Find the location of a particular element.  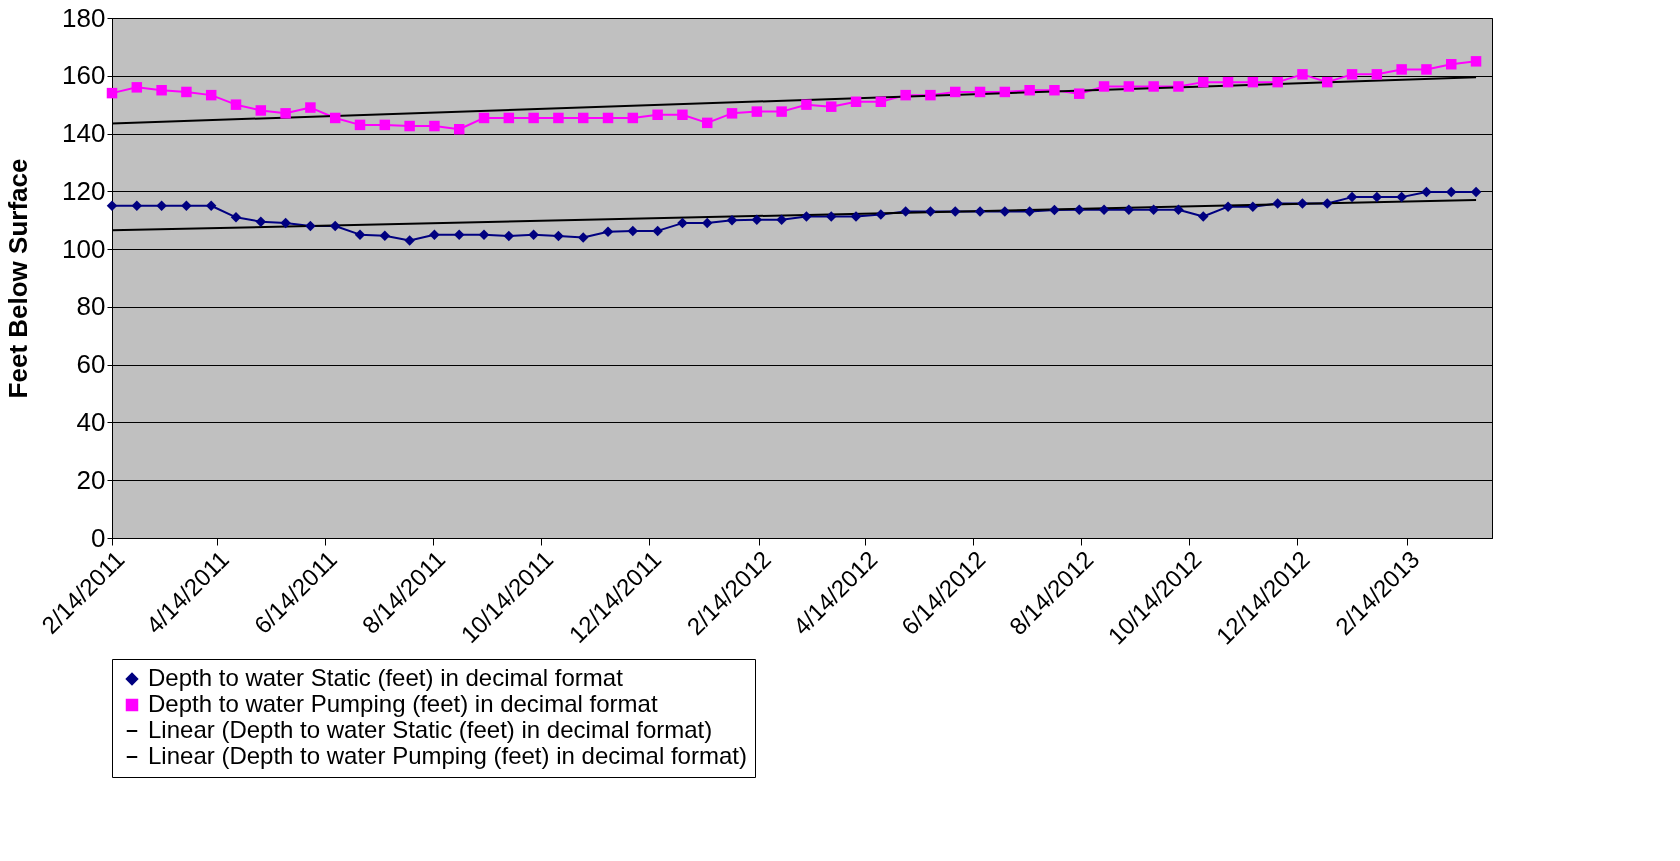

y-tick-label: 0 is located at coordinates (98, 537).